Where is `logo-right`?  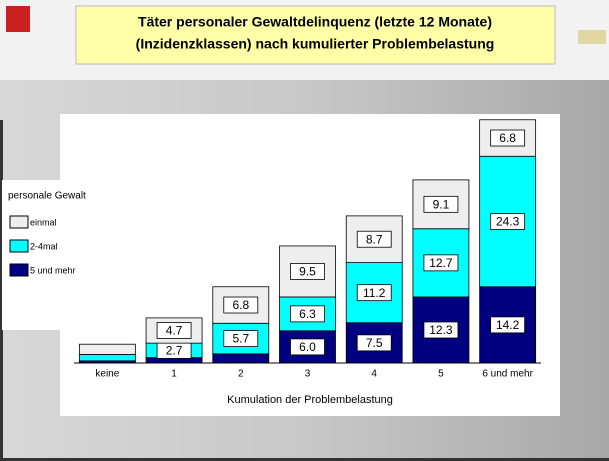
logo-right is located at coordinates (592, 37).